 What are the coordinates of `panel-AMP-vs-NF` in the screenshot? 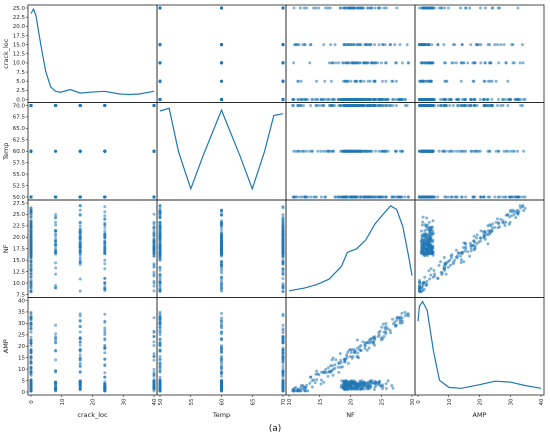 It's located at (350, 346).